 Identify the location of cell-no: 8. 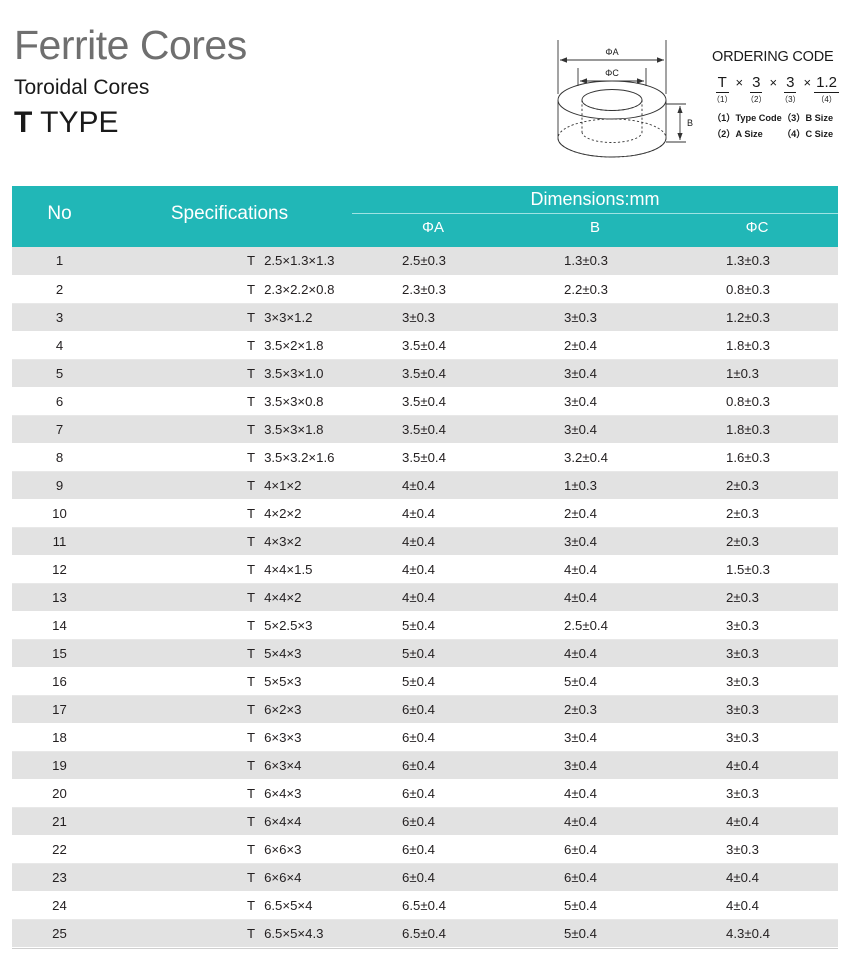
(59, 457).